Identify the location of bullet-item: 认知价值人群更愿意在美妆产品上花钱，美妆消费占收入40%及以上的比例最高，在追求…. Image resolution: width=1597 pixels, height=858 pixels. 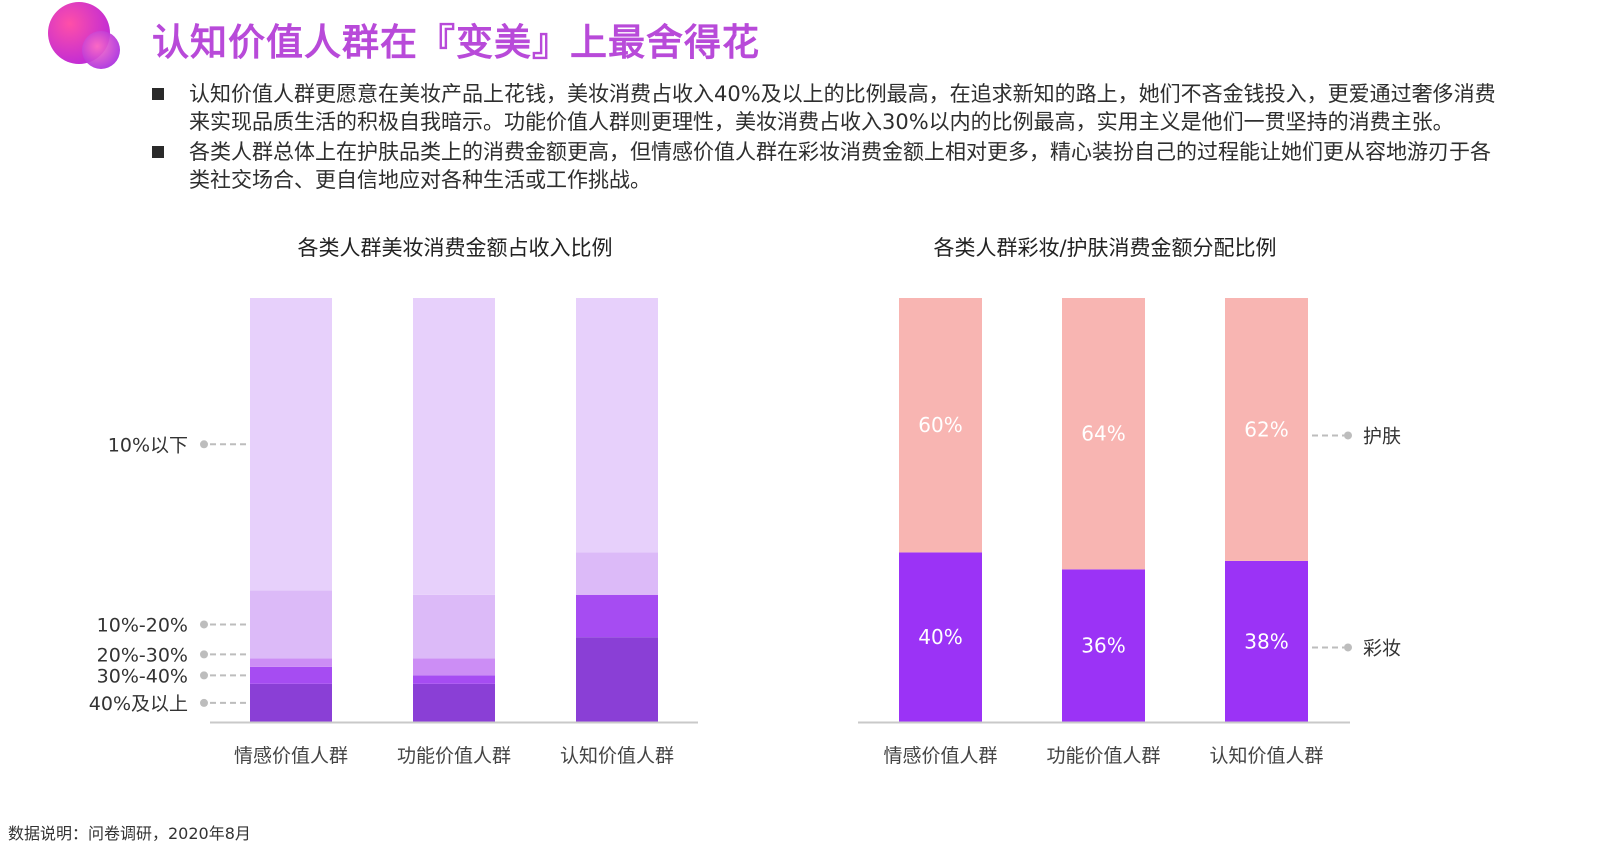
(827, 108).